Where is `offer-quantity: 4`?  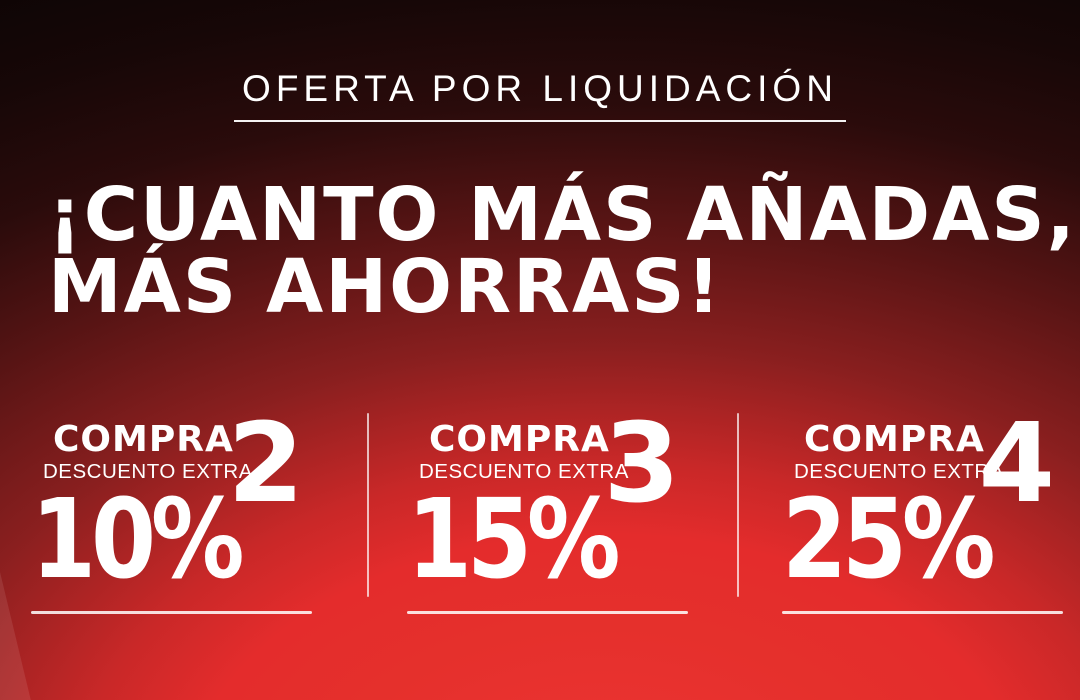
offer-quantity: 4 is located at coordinates (1016, 463).